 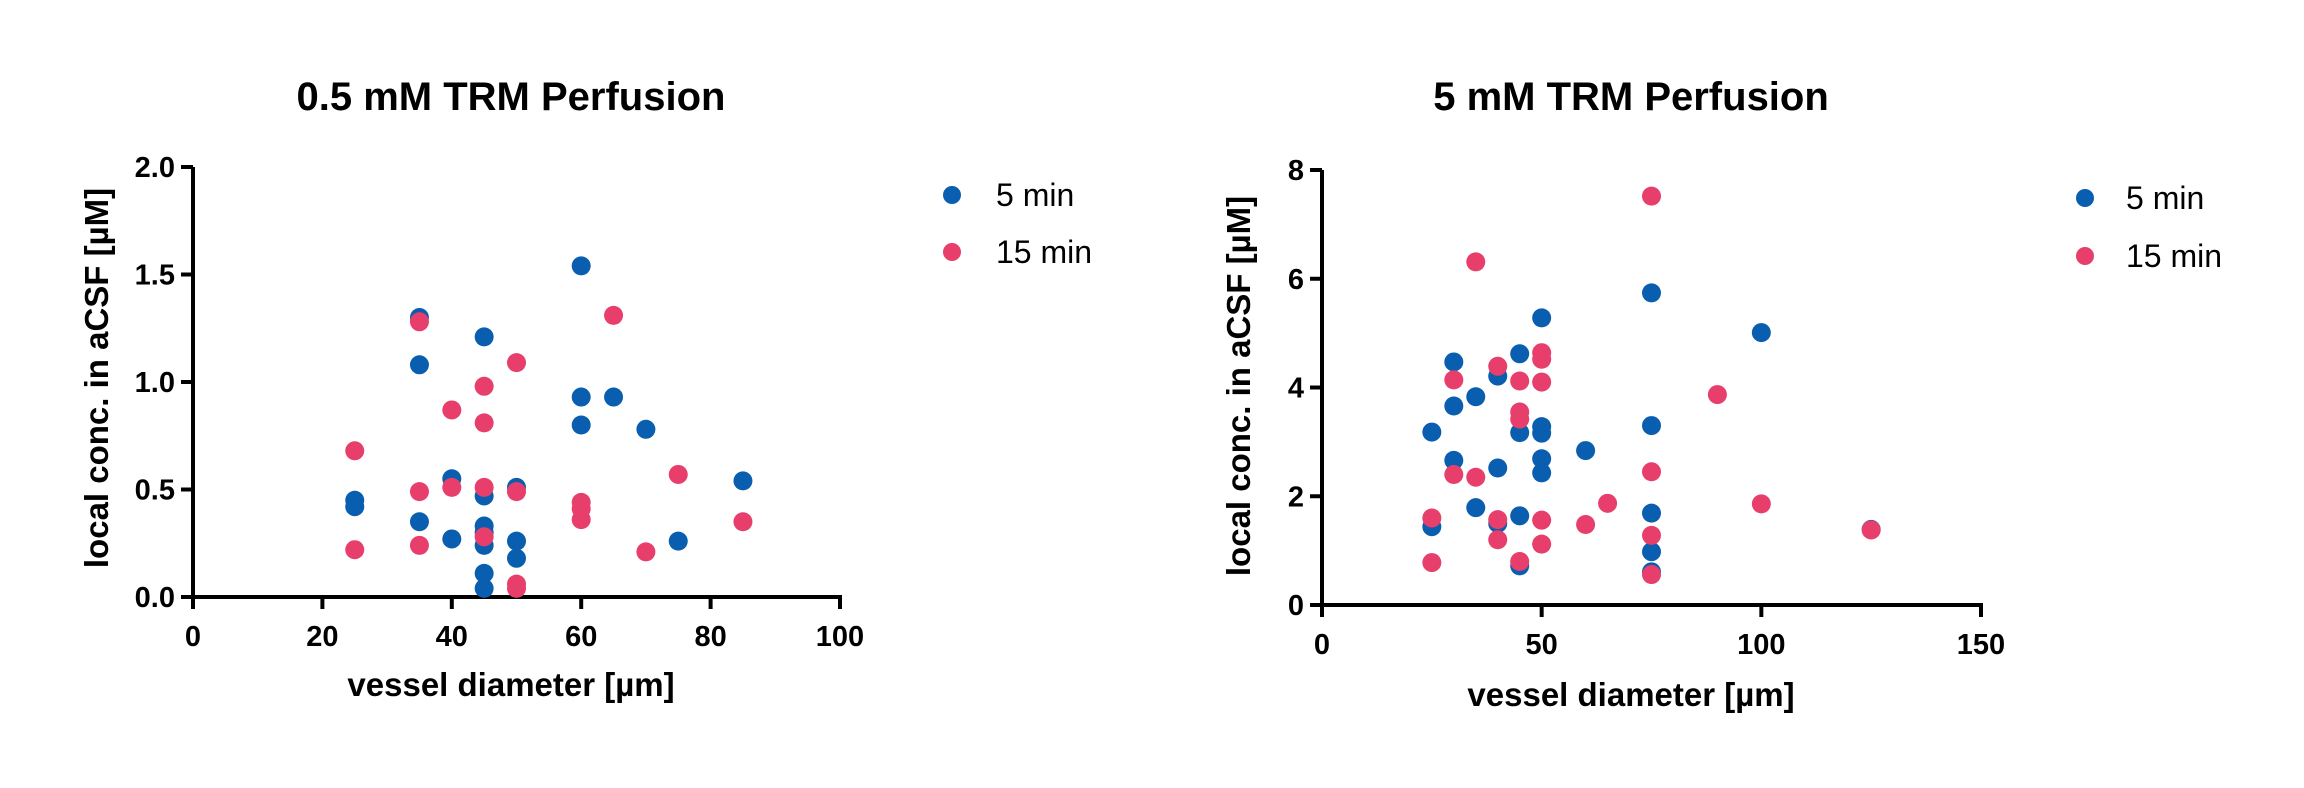 I want to click on x-tick-label: 0, so click(x=193, y=637).